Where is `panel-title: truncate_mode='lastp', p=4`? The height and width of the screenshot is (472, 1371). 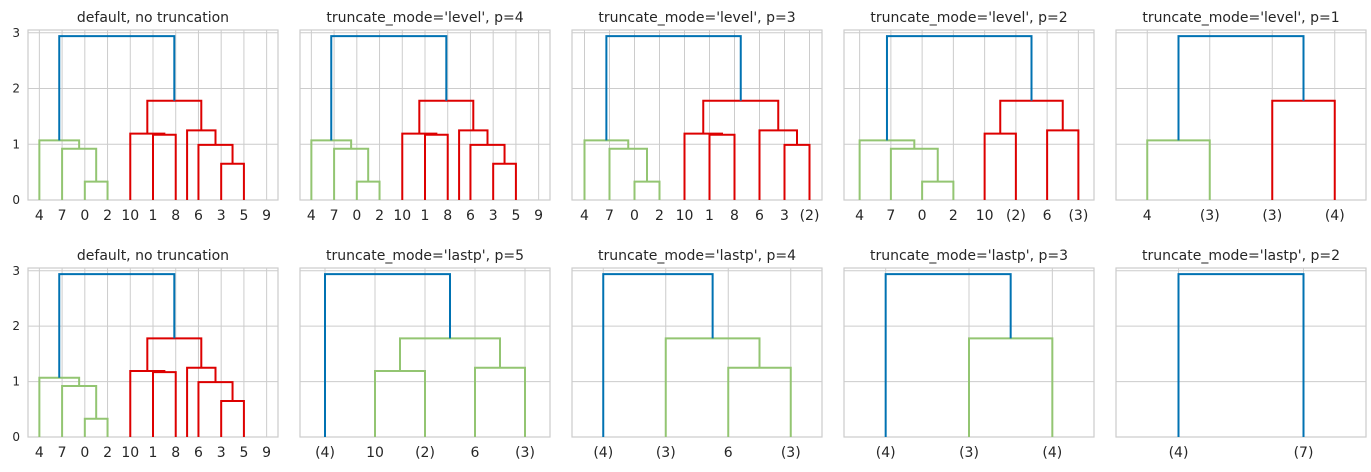
panel-title: truncate_mode='lastp', p=4 is located at coordinates (697, 256).